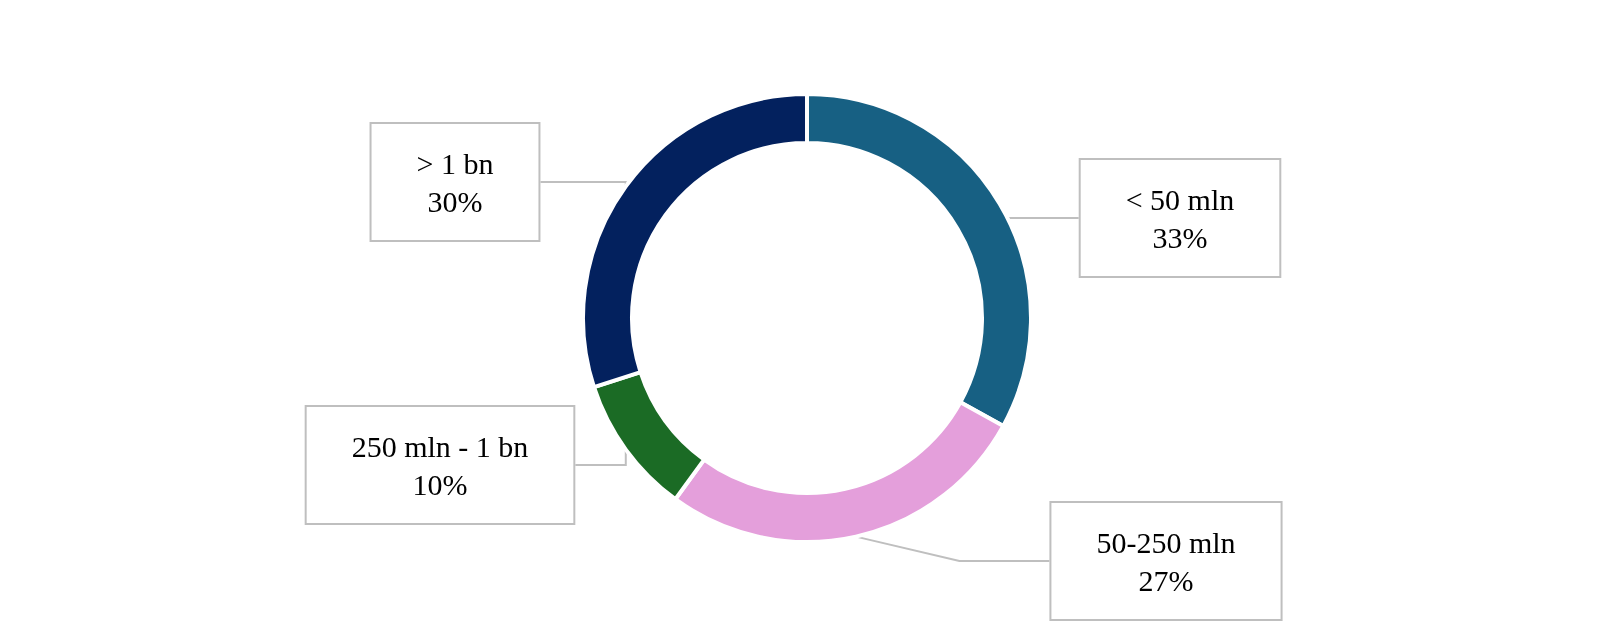  Describe the element at coordinates (455, 163) in the screenshot. I see `slice-label: > 1 bn` at that location.